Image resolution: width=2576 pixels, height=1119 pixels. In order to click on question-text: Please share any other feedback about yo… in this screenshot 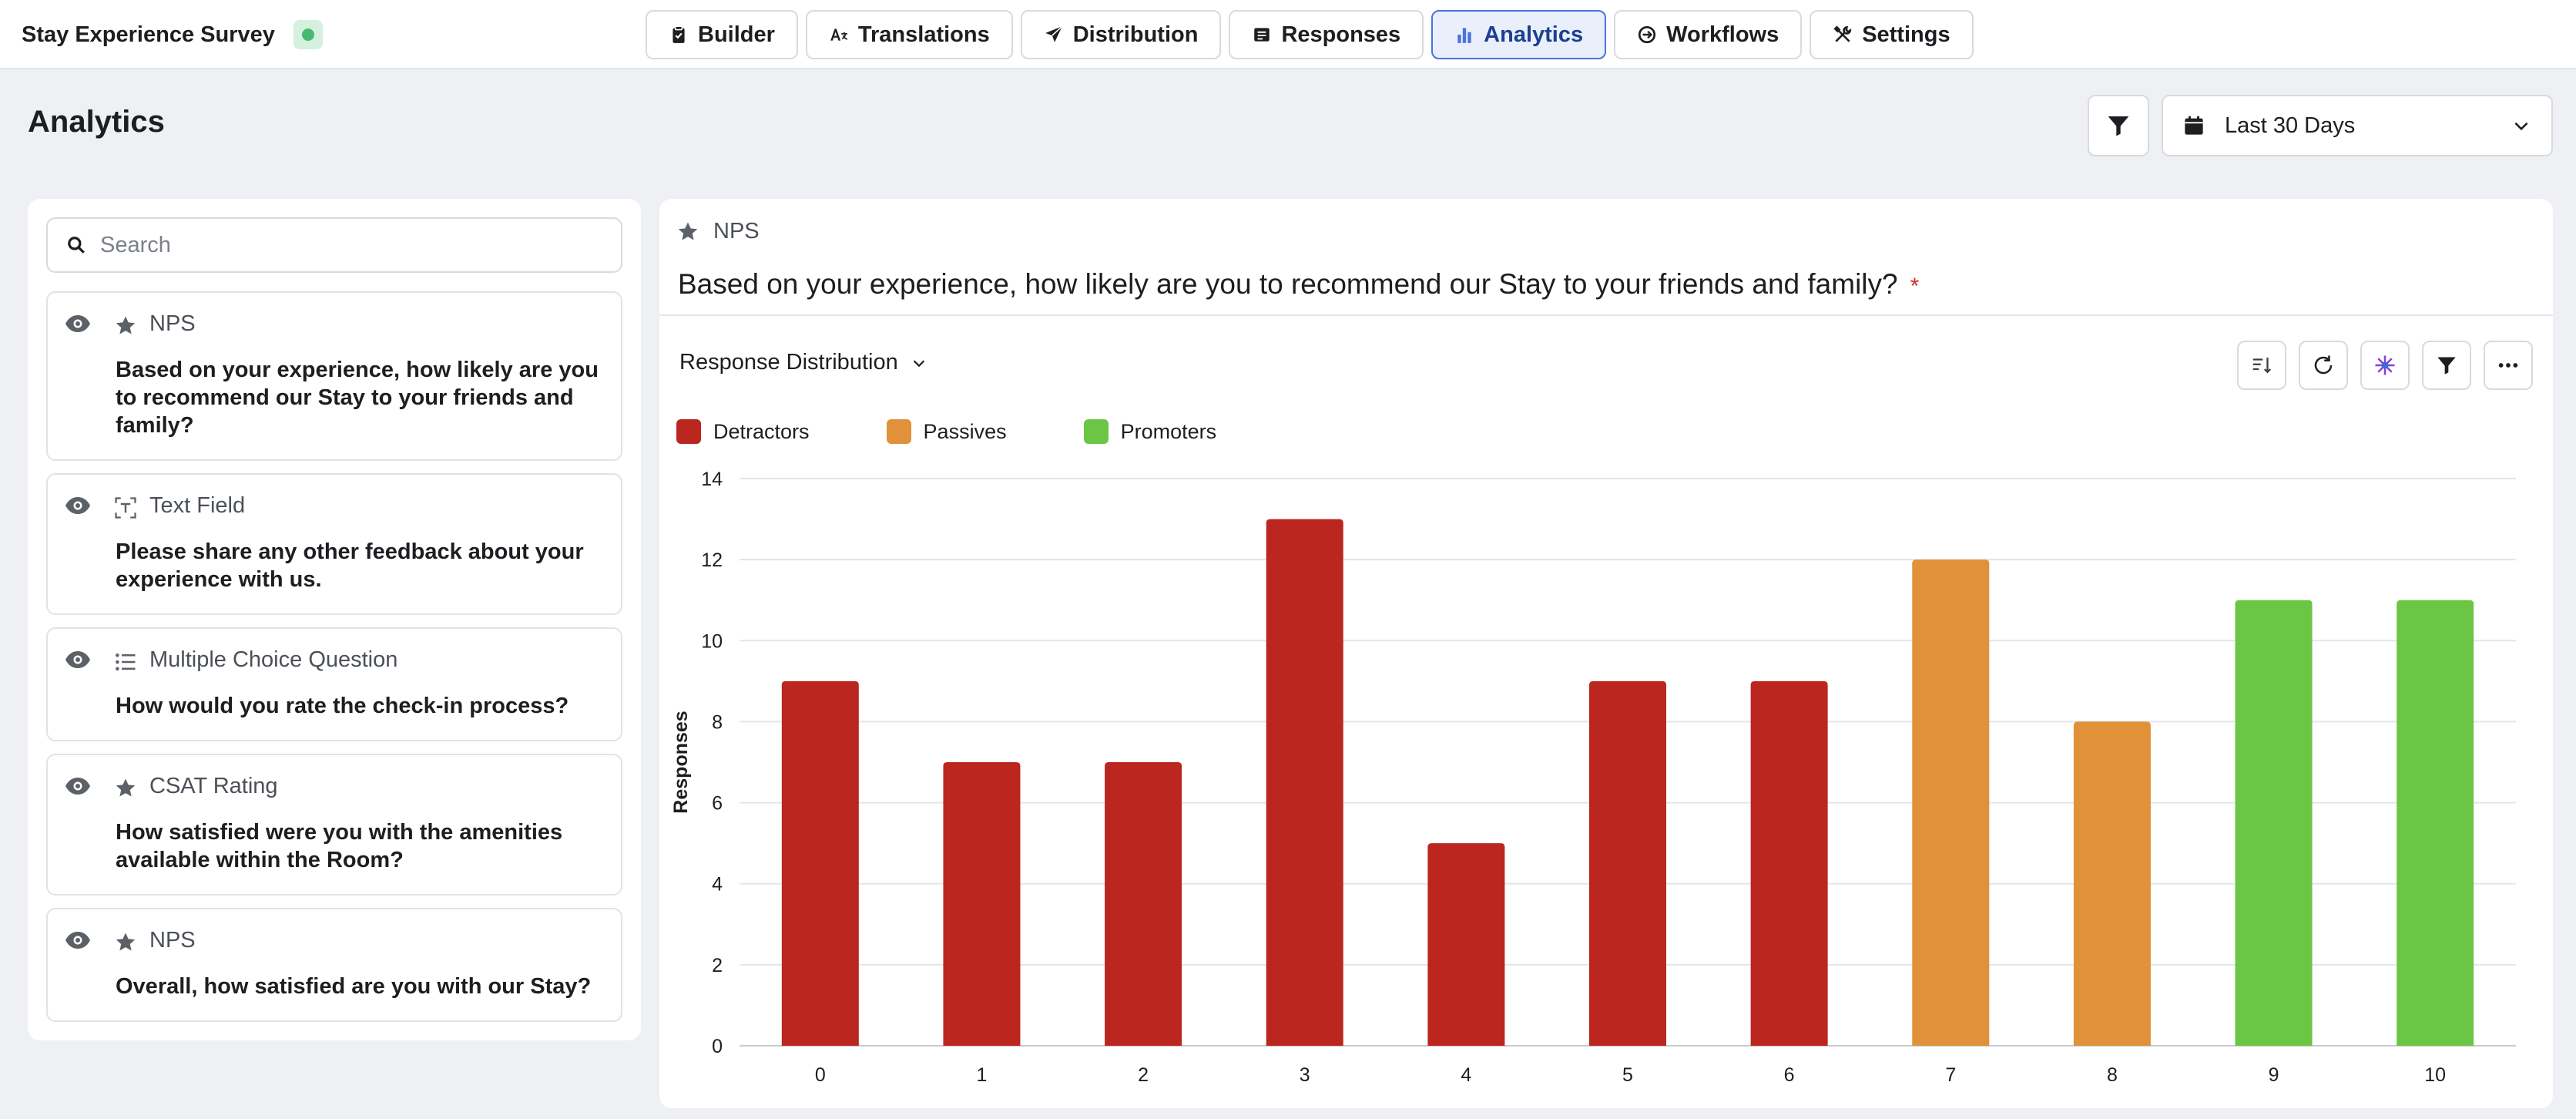, I will do `click(350, 565)`.